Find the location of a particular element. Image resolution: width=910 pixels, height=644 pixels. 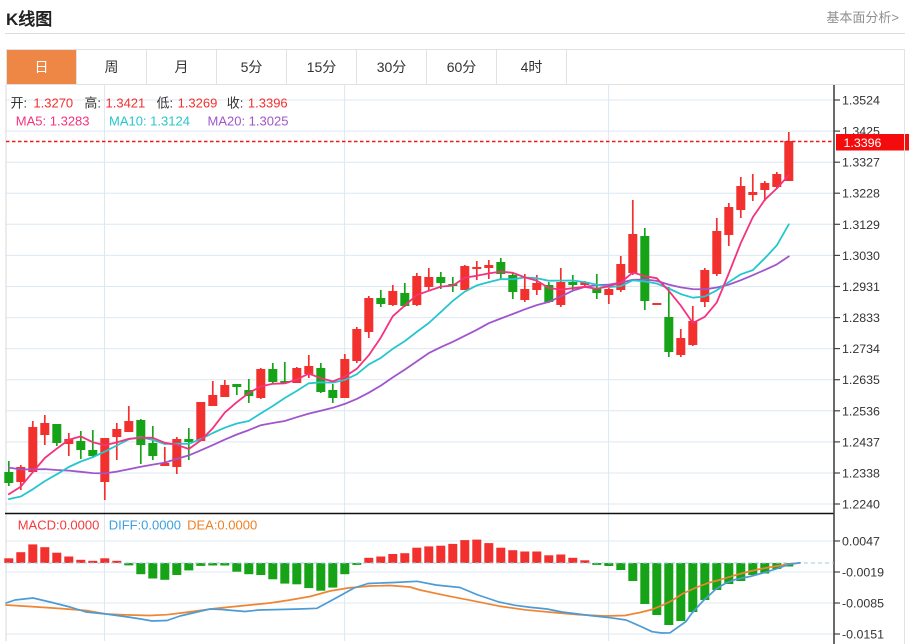

svg-text: 开: is located at coordinates (19, 103).